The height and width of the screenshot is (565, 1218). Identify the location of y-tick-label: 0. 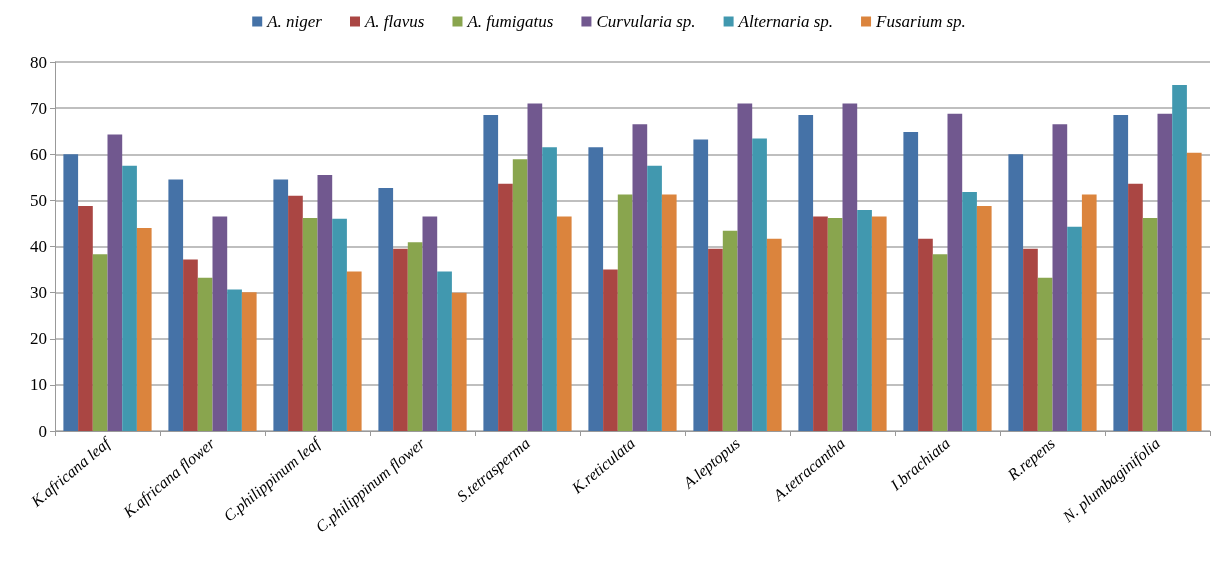
(42, 431).